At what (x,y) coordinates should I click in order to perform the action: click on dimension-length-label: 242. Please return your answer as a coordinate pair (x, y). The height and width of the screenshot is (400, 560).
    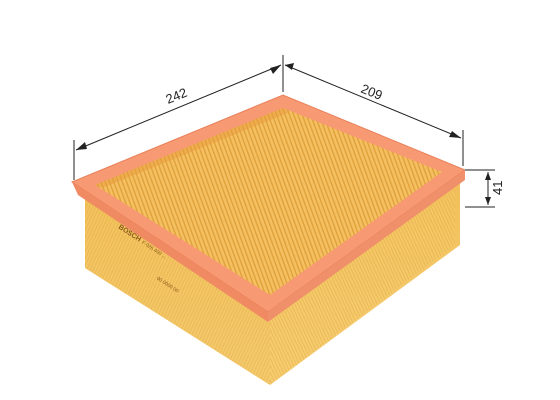
    Looking at the image, I should click on (177, 96).